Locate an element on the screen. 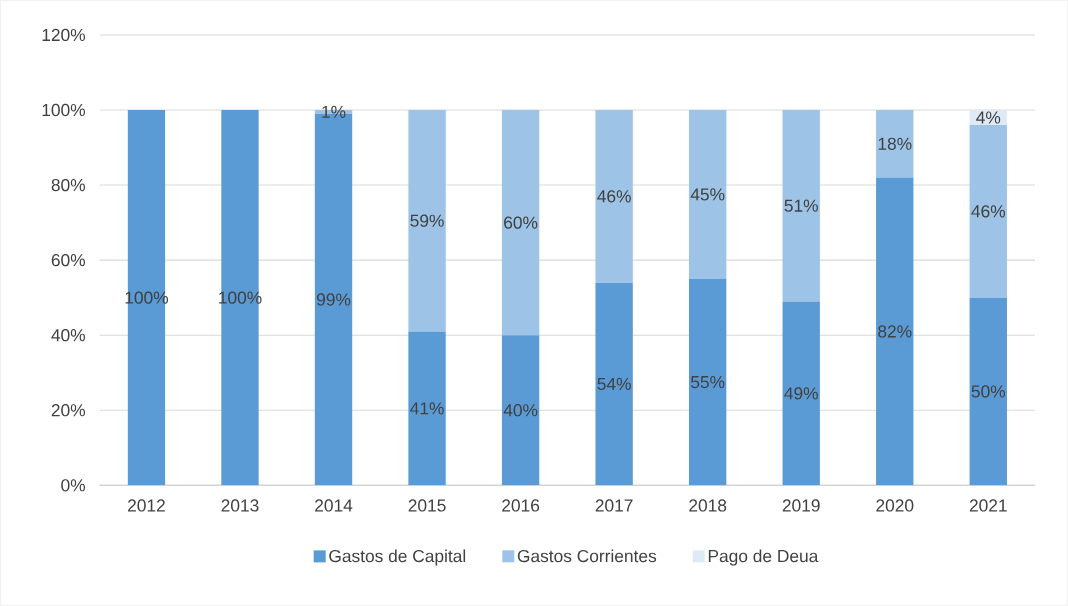  x-tick-label: 2019 is located at coordinates (801, 505).